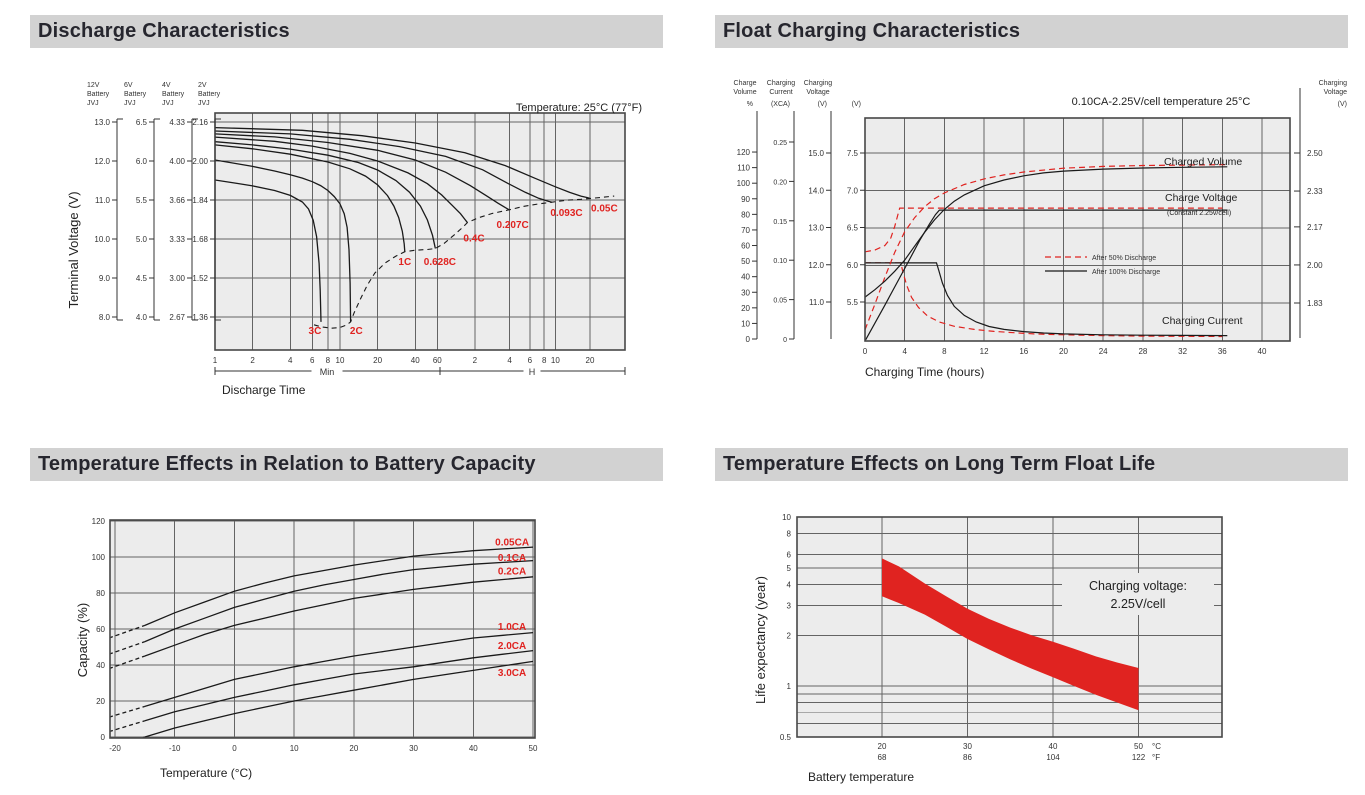 This screenshot has width=1365, height=795. Describe the element at coordinates (1161, 102) in the screenshot. I see `float-condition-note: 0.10CA-2.25V/cell temperature 25°C` at that location.